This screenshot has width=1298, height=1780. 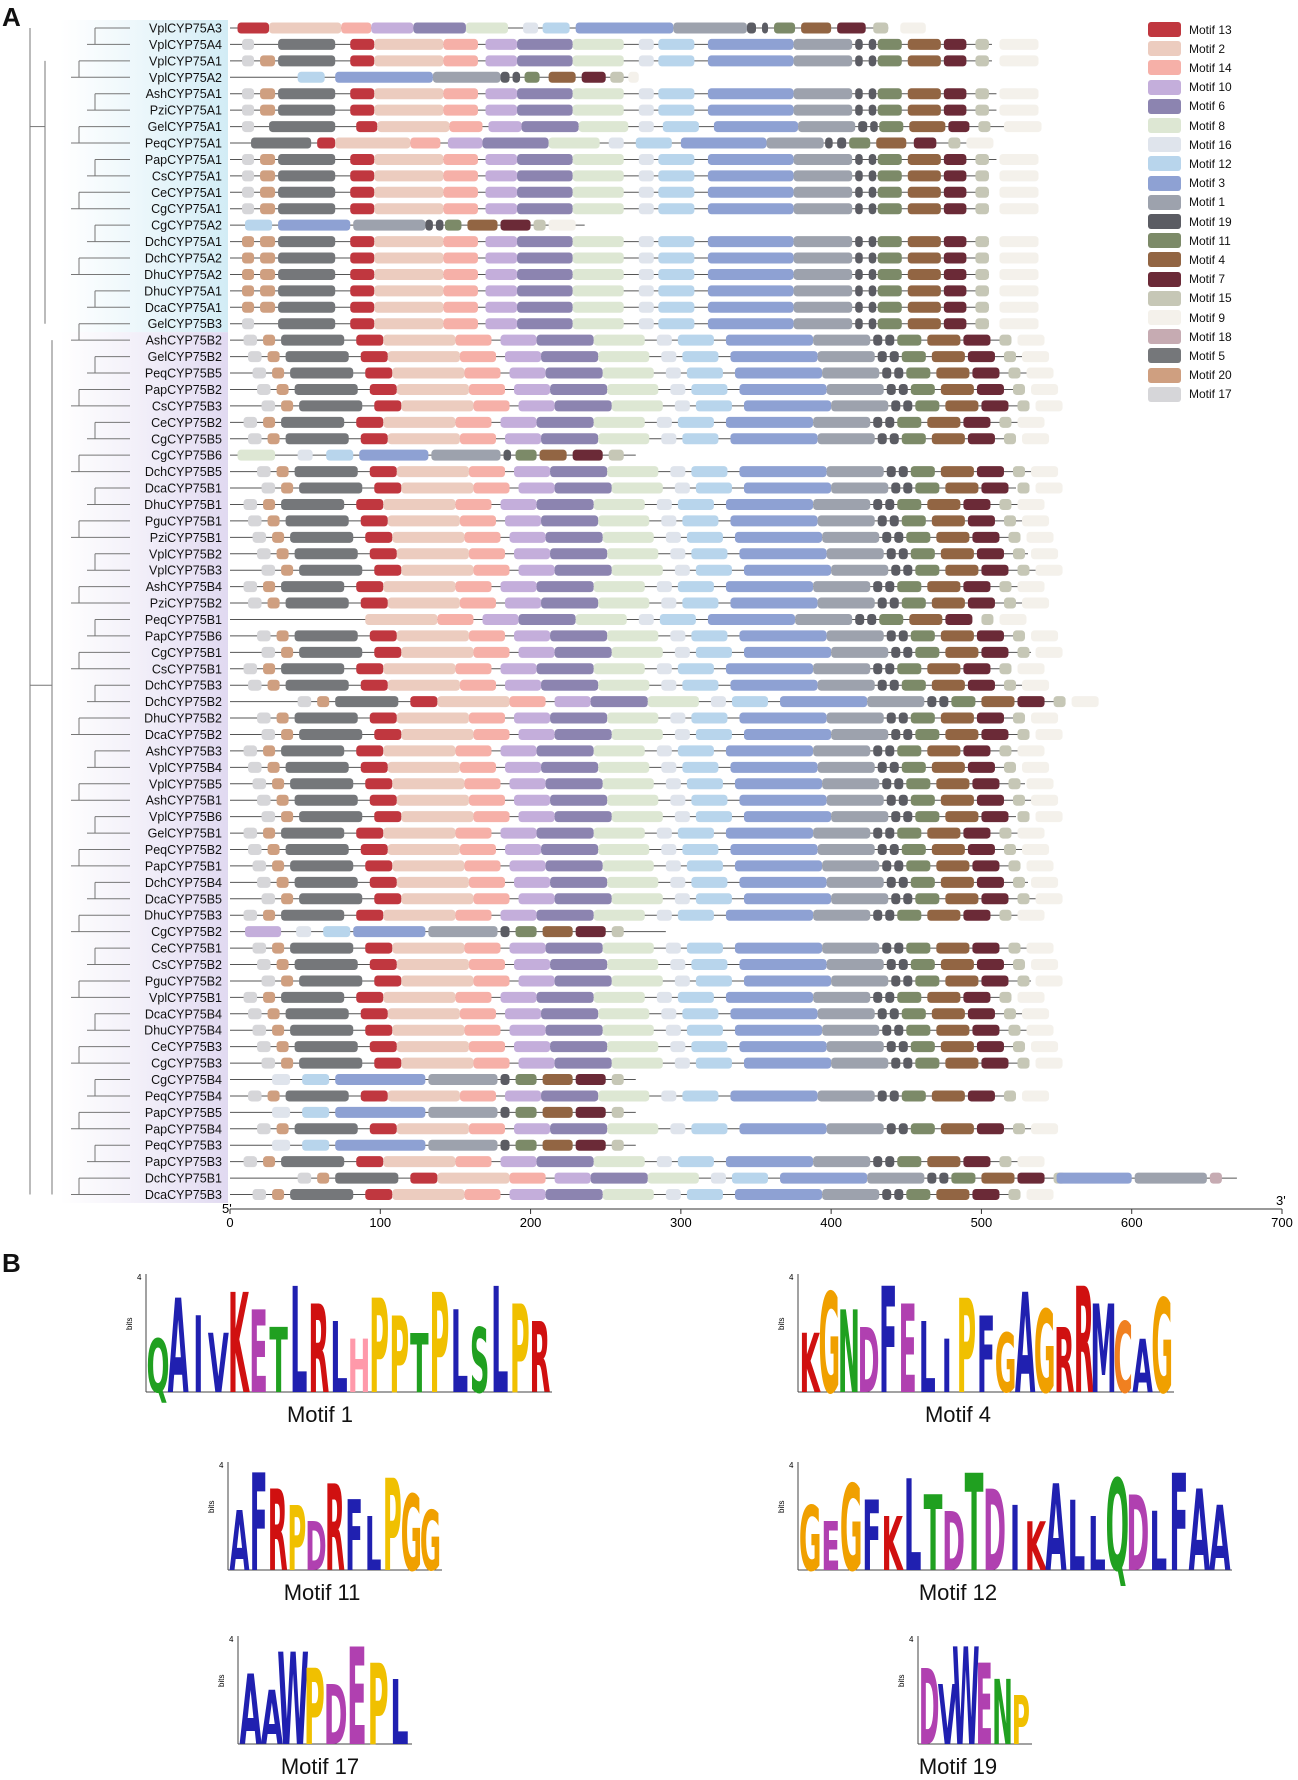 I want to click on sequence-name: PapCYP75B5, so click(x=183, y=1113).